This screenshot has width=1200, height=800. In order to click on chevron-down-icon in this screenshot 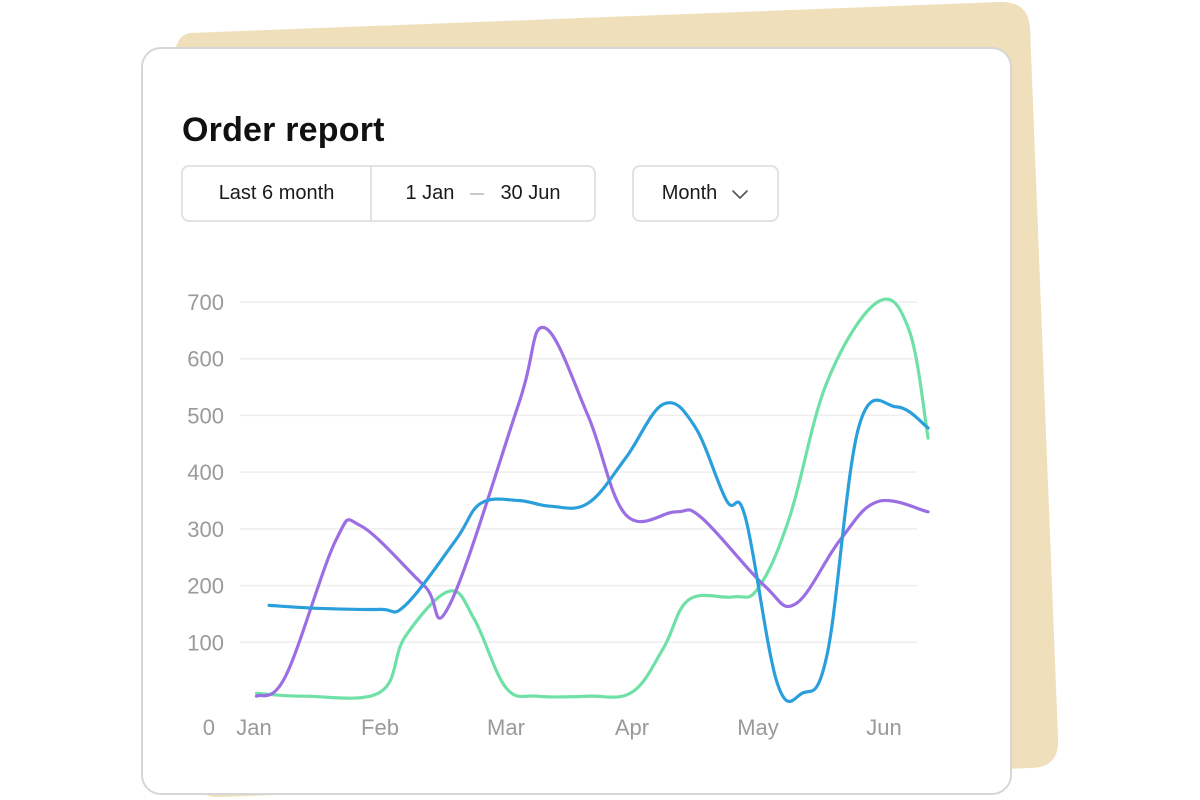, I will do `click(740, 194)`.